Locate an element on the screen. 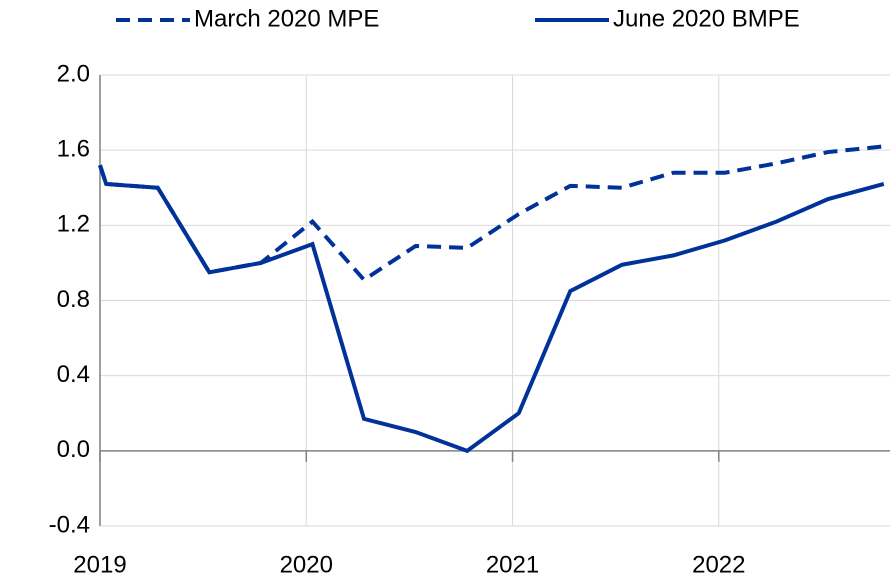  x-tick-label: 2020 is located at coordinates (306, 564).